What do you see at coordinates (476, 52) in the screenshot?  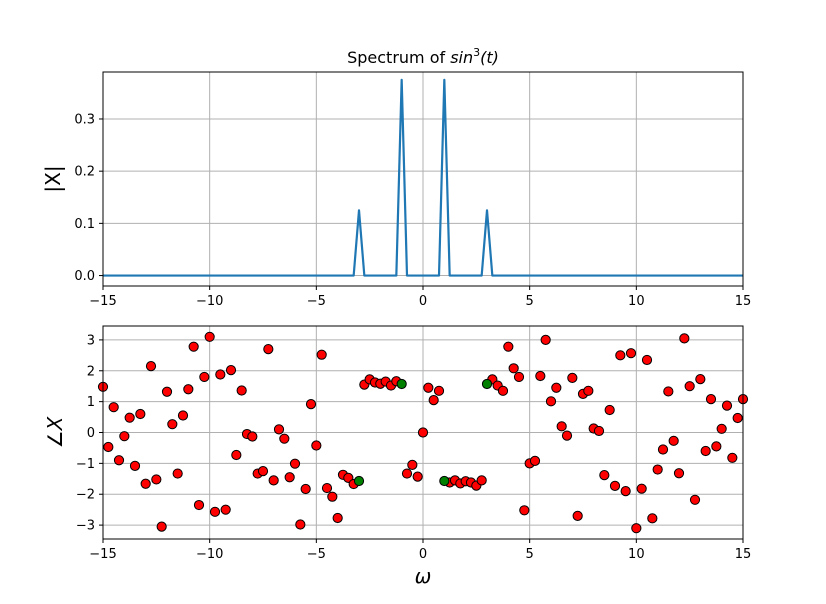 I see `chart-title-sup: 3` at bounding box center [476, 52].